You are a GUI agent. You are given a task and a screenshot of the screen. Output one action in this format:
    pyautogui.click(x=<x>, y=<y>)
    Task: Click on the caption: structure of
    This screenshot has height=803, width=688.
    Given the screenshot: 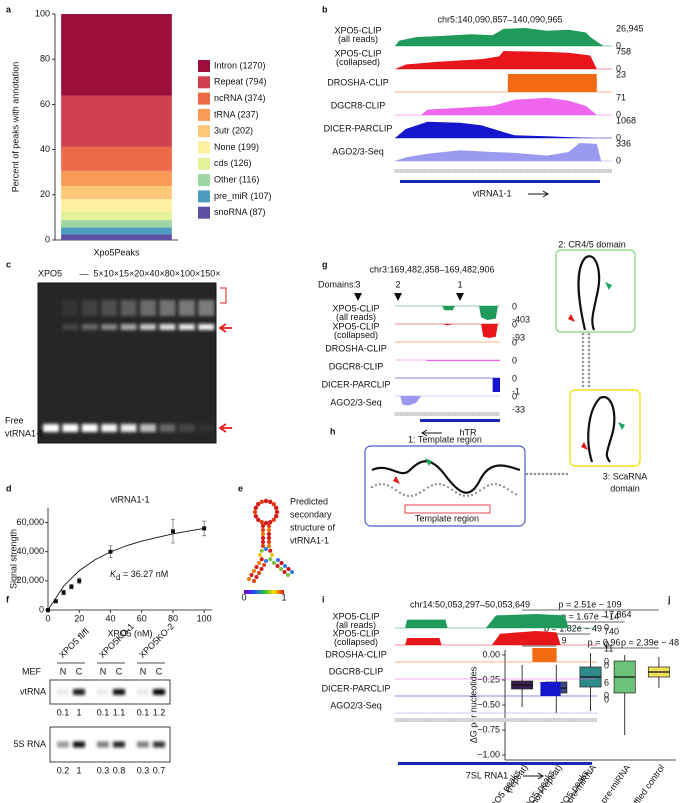 What is the action you would take?
    pyautogui.click(x=313, y=527)
    